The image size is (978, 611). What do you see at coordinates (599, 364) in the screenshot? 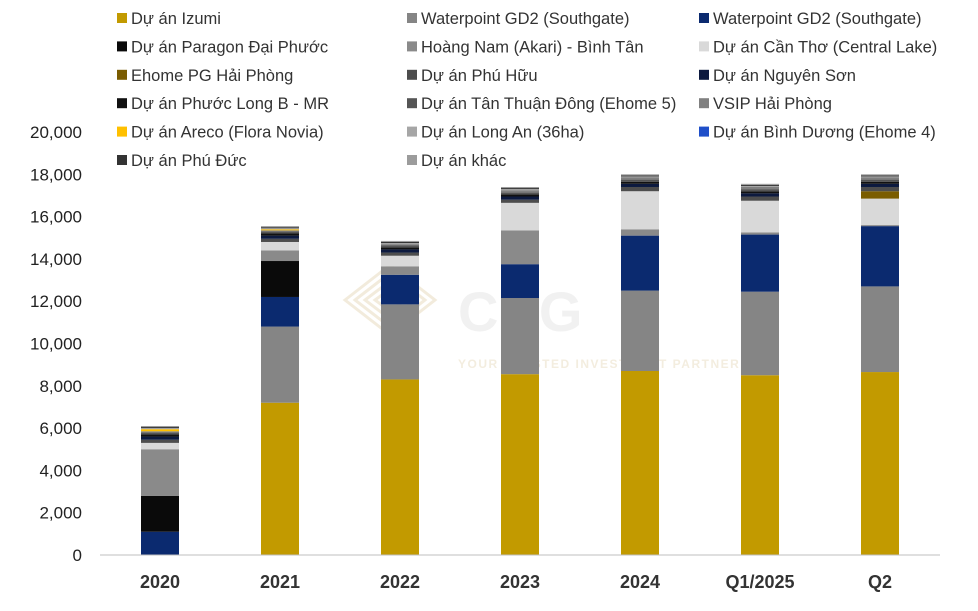
I see `watermark-tagline: YOUR TRUSTED INVESTMENT PARTNER` at bounding box center [599, 364].